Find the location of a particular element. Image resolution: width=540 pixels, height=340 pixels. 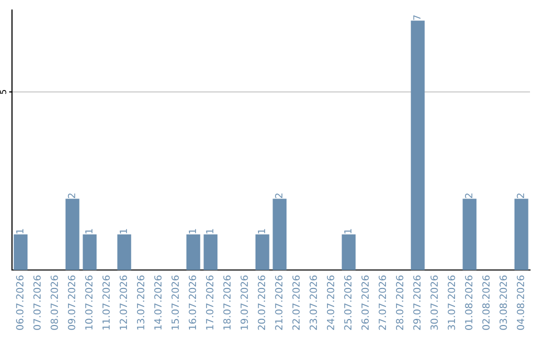

x-tick-label: 10.07.2026 is located at coordinates (89, 302).